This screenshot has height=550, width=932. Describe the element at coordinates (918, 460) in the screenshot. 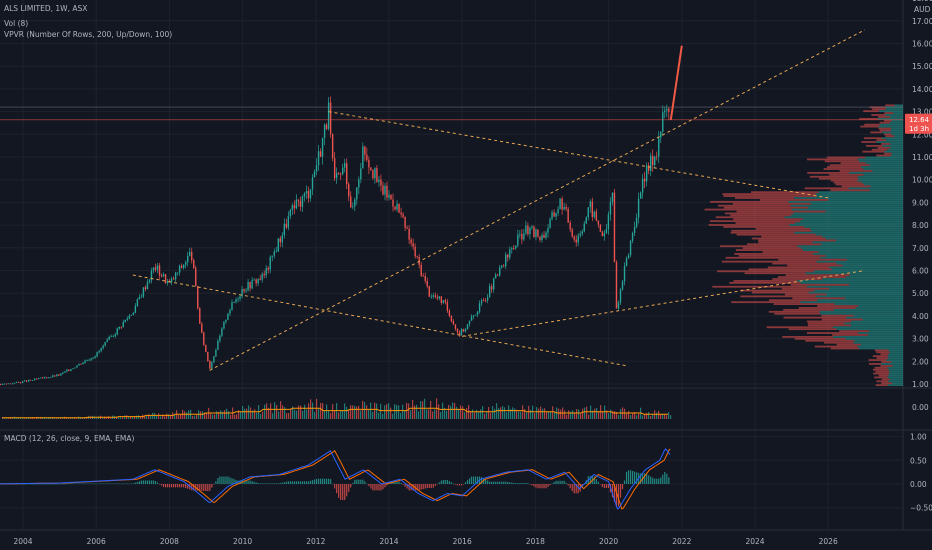

I see `macd-axis-label: 0.50` at that location.